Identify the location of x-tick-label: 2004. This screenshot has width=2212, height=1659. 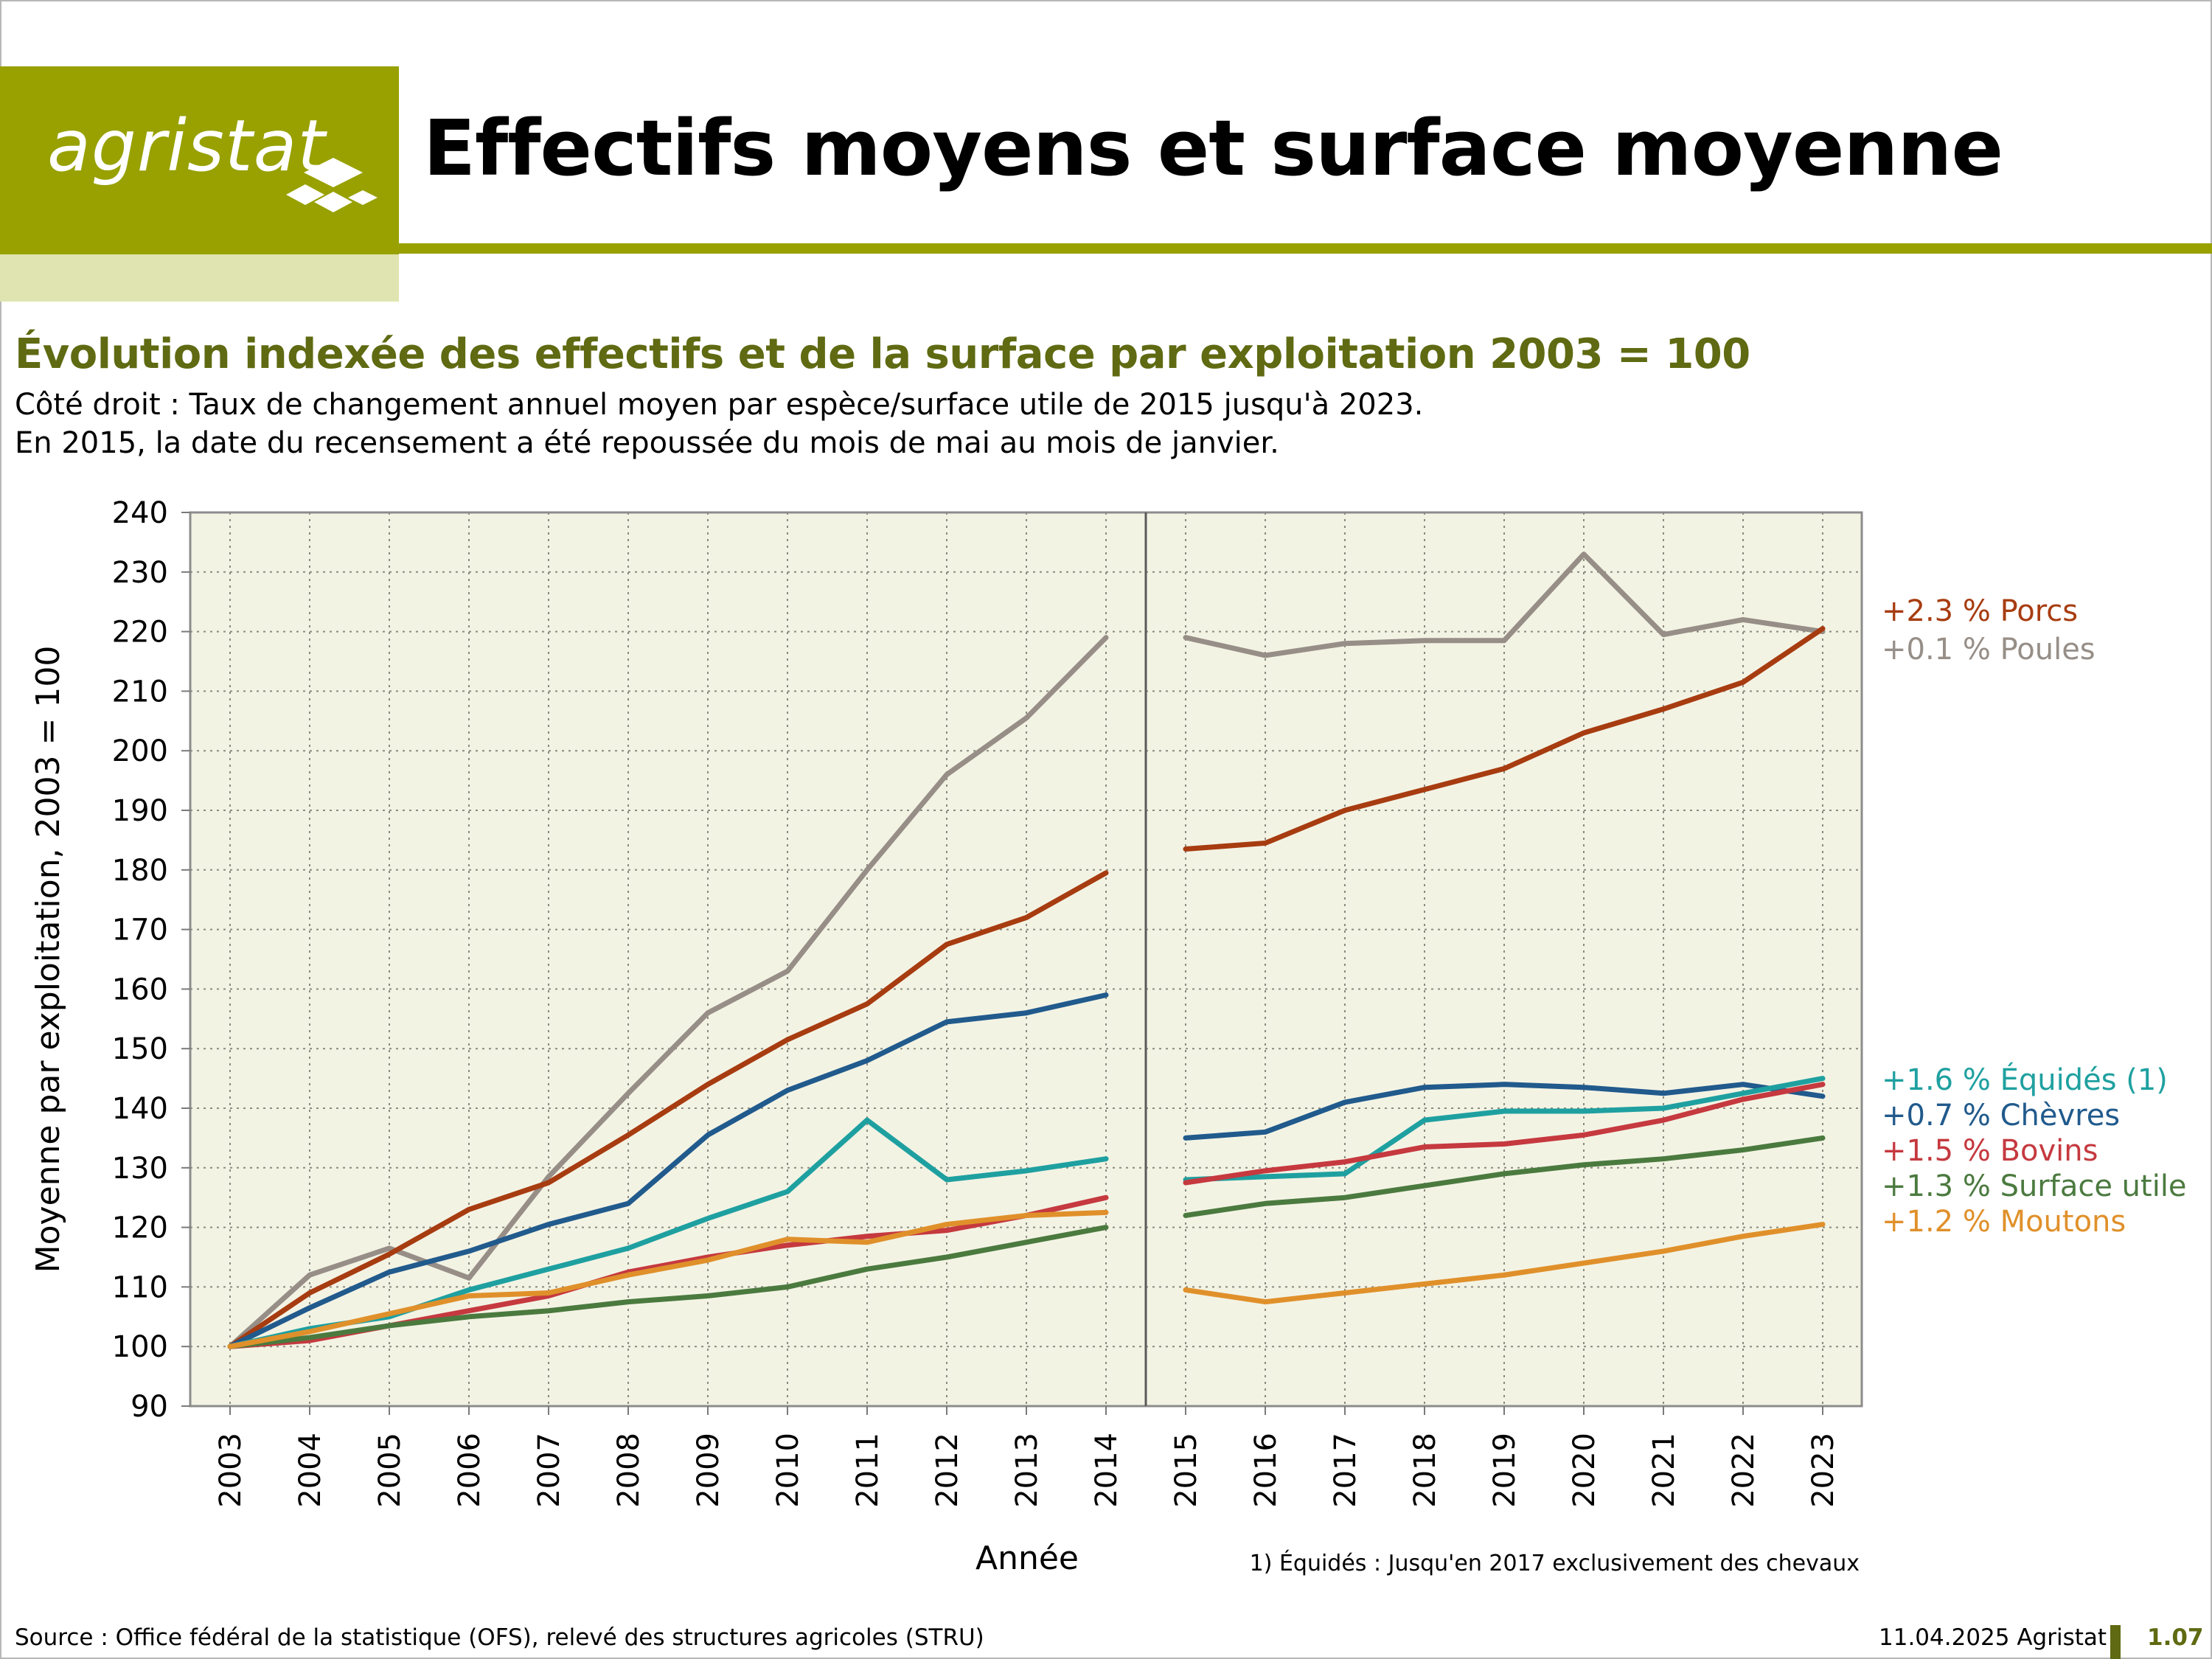
(310, 1470).